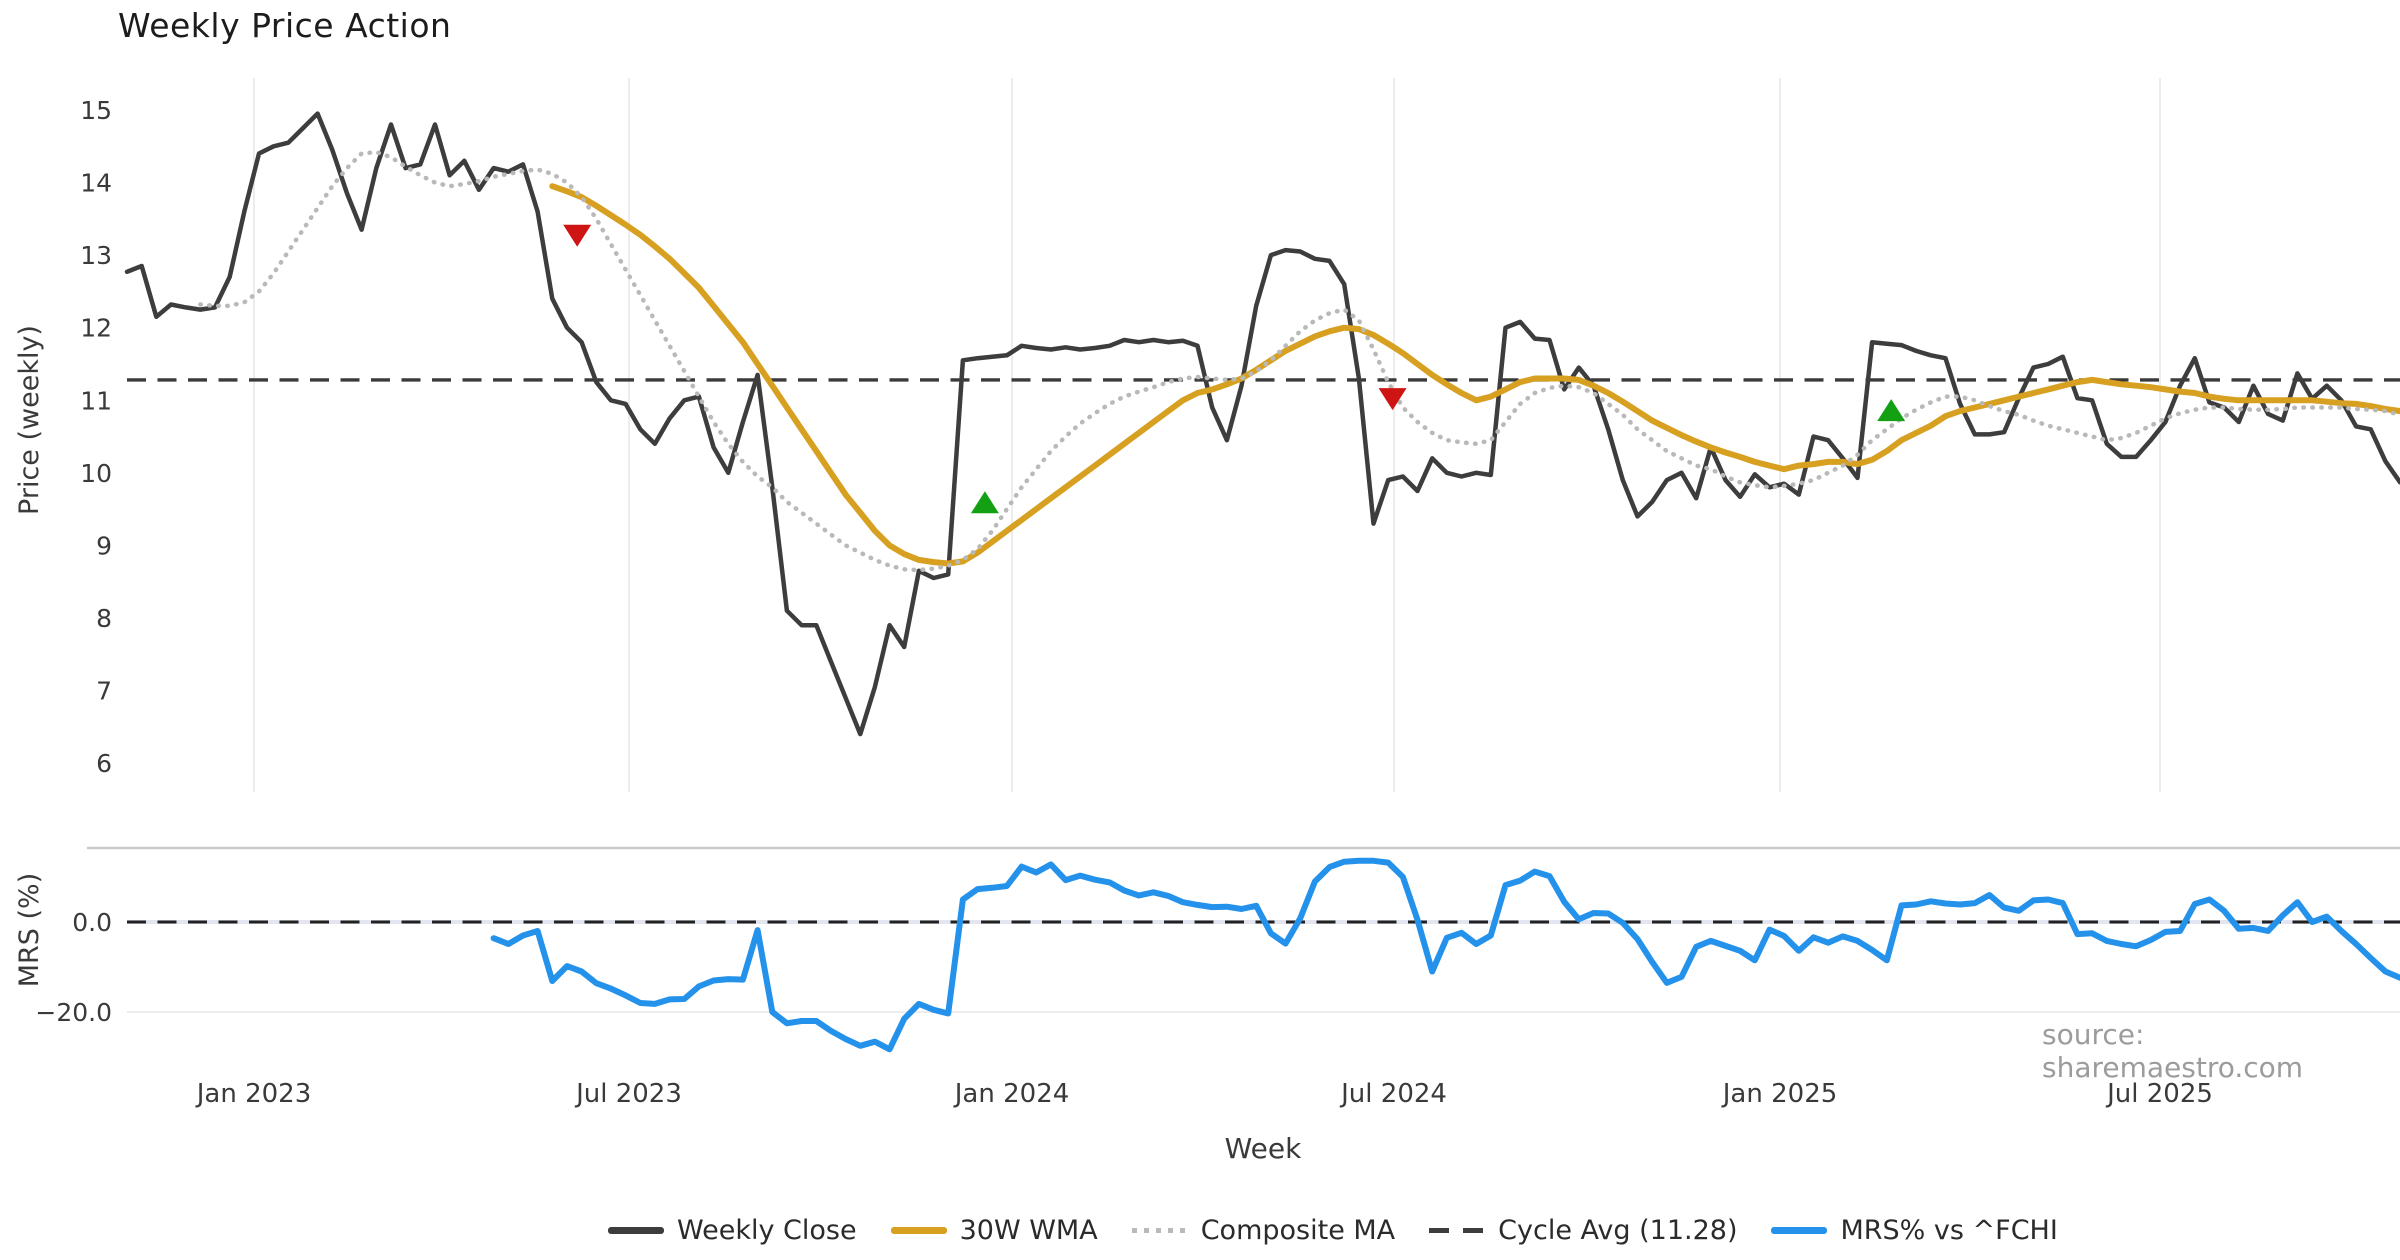  I want to click on legend-label: MRS% vs ^FCHI, so click(1949, 1230).